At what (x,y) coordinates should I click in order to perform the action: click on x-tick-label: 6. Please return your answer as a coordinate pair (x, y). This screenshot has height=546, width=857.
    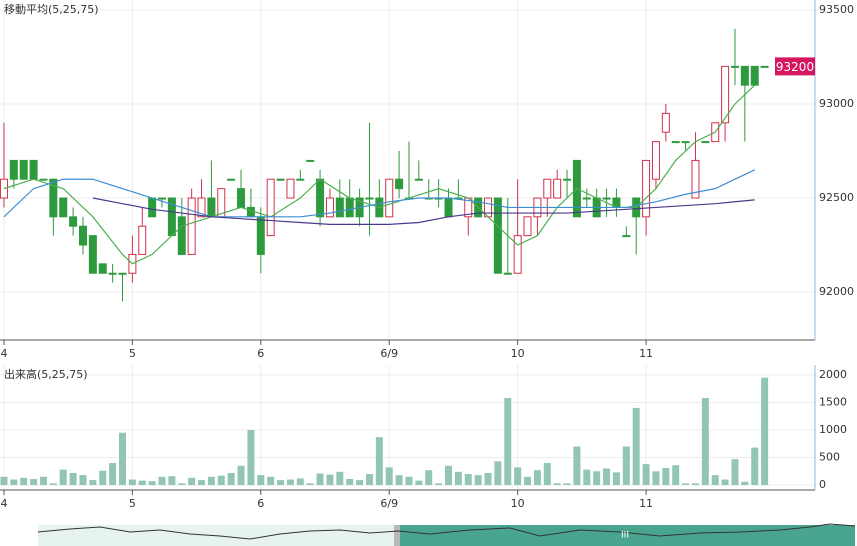
    Looking at the image, I should click on (260, 353).